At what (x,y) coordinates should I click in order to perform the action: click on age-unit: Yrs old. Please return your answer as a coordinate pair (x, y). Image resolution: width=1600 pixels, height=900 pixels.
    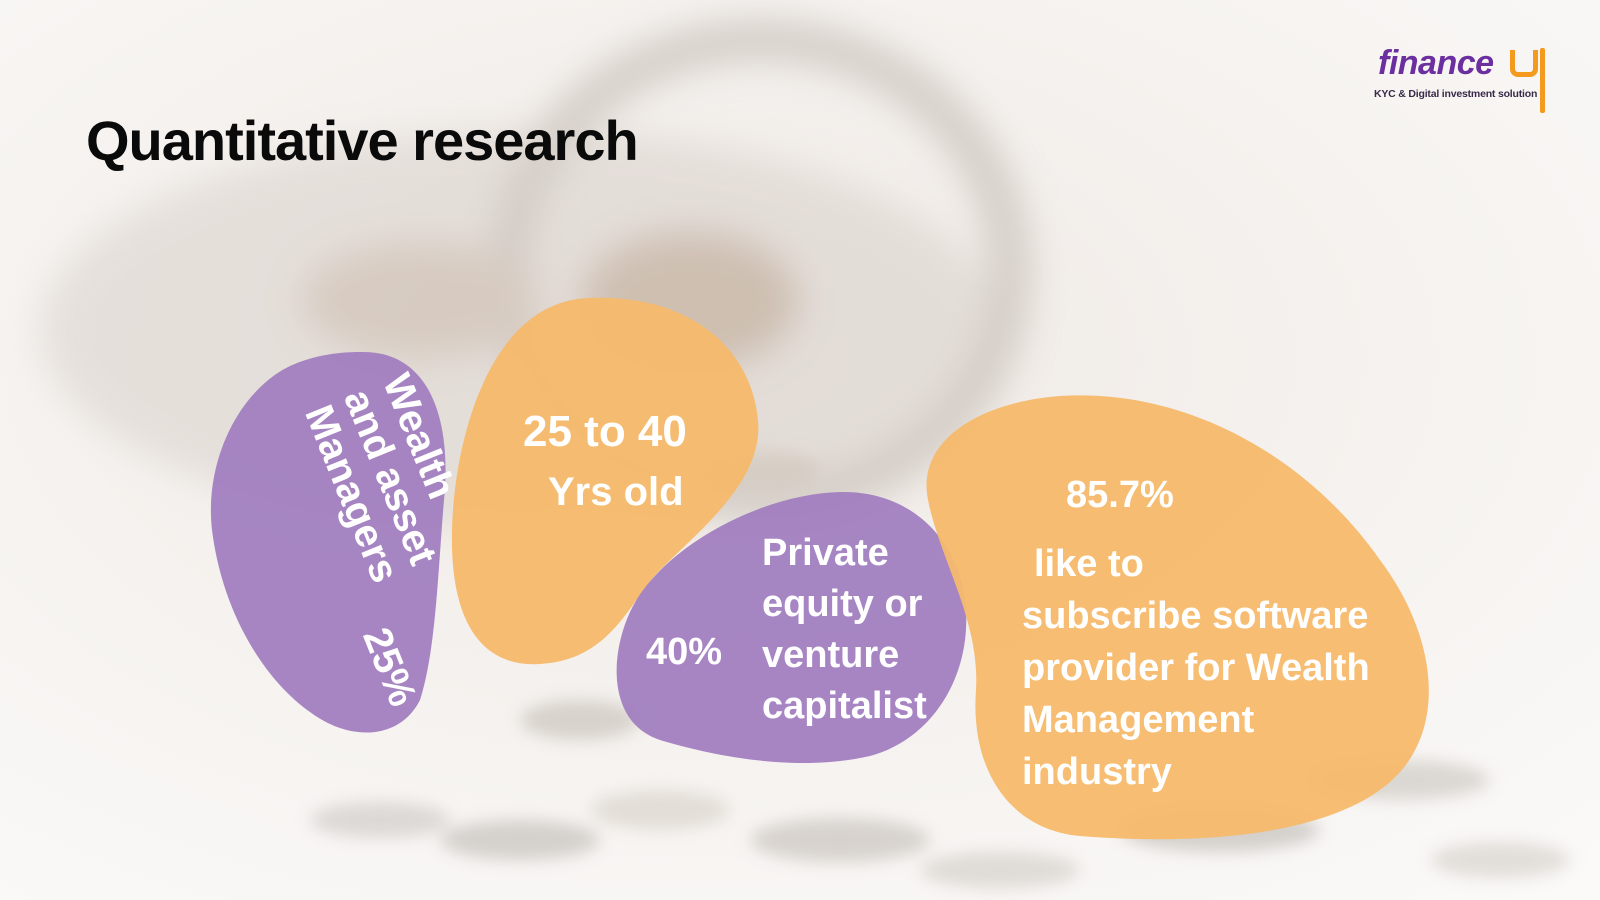
    Looking at the image, I should click on (616, 492).